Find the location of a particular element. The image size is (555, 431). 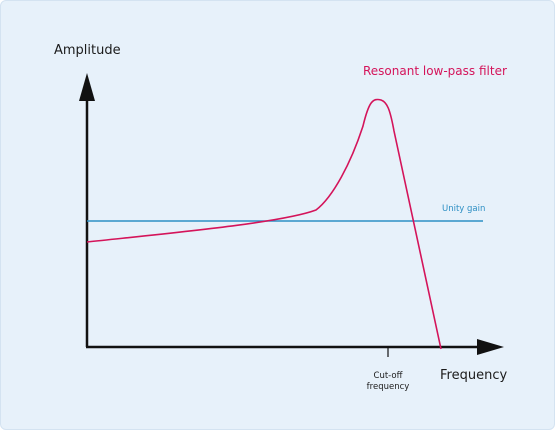

unity-gain-label: Unity gain is located at coordinates (463, 209).